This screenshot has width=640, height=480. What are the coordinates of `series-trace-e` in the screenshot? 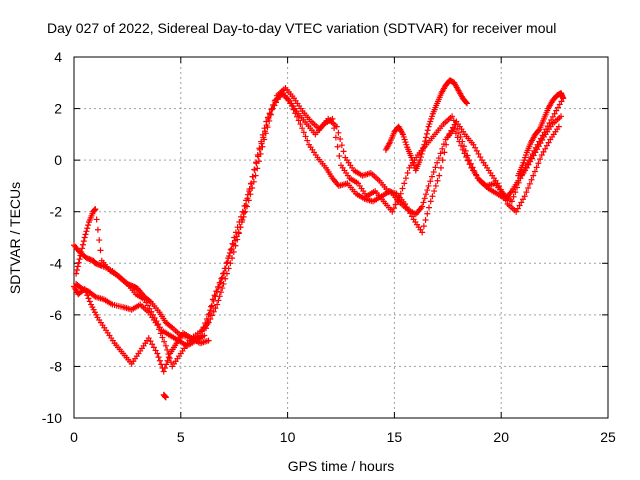 It's located at (426, 125).